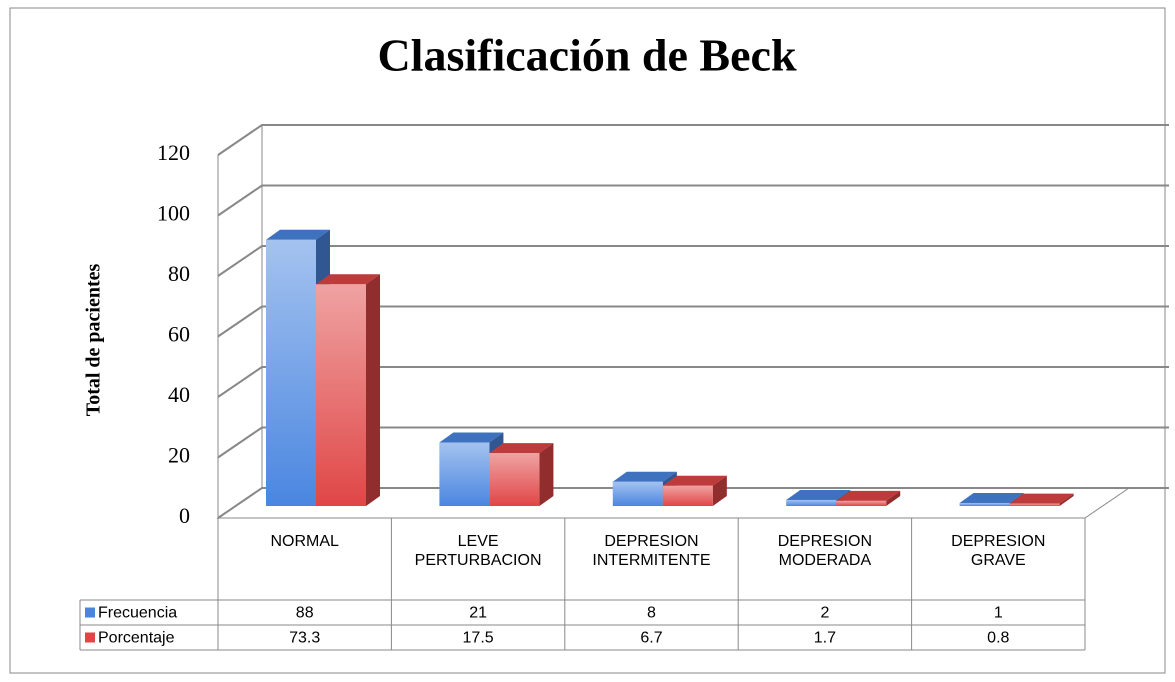 Image resolution: width=1175 pixels, height=682 pixels. Describe the element at coordinates (173, 152) in the screenshot. I see `y-tick-label: 120` at that location.